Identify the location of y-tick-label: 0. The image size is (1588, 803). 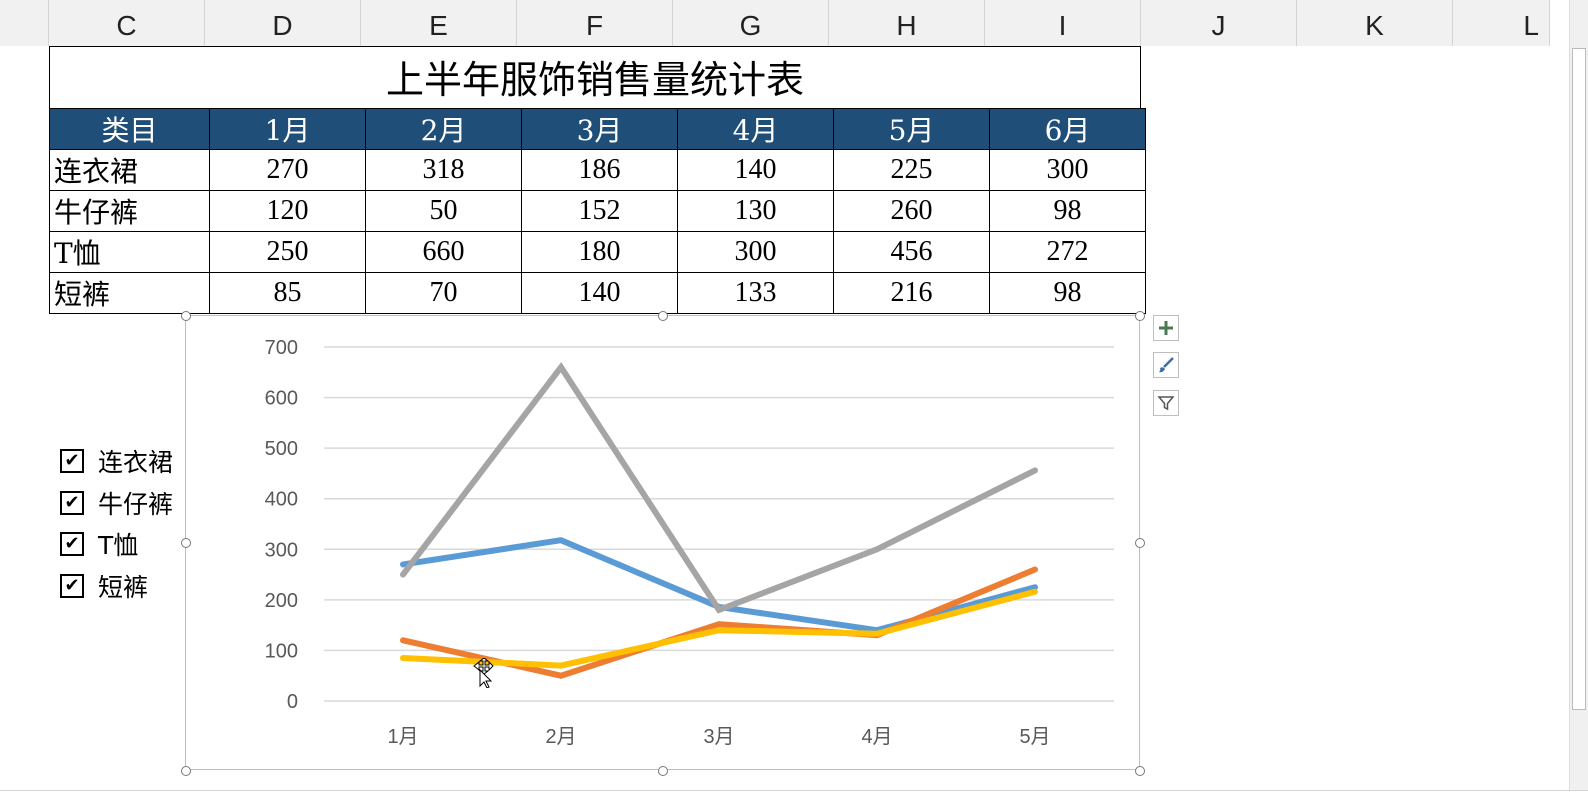
(292, 702).